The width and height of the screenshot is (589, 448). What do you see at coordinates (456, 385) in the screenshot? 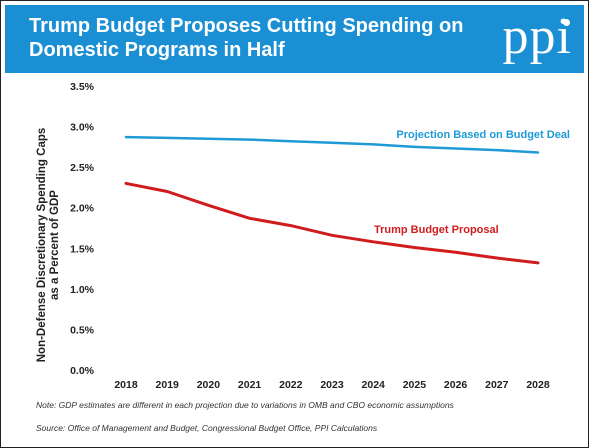
I see `x-tick-label: 2026` at bounding box center [456, 385].